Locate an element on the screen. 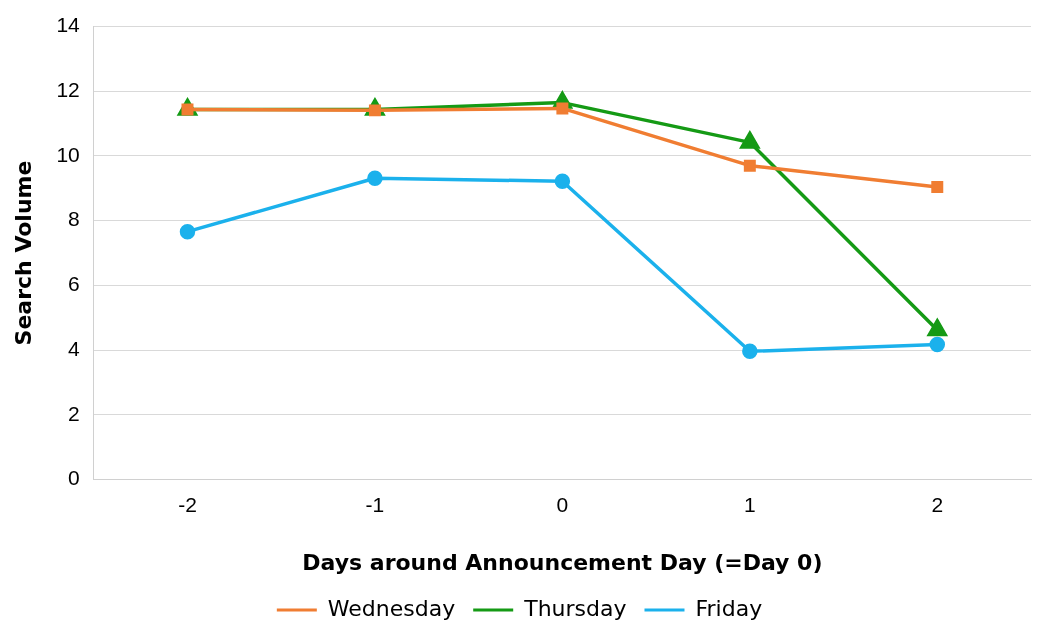  x-tick-label: -1 is located at coordinates (375, 504).